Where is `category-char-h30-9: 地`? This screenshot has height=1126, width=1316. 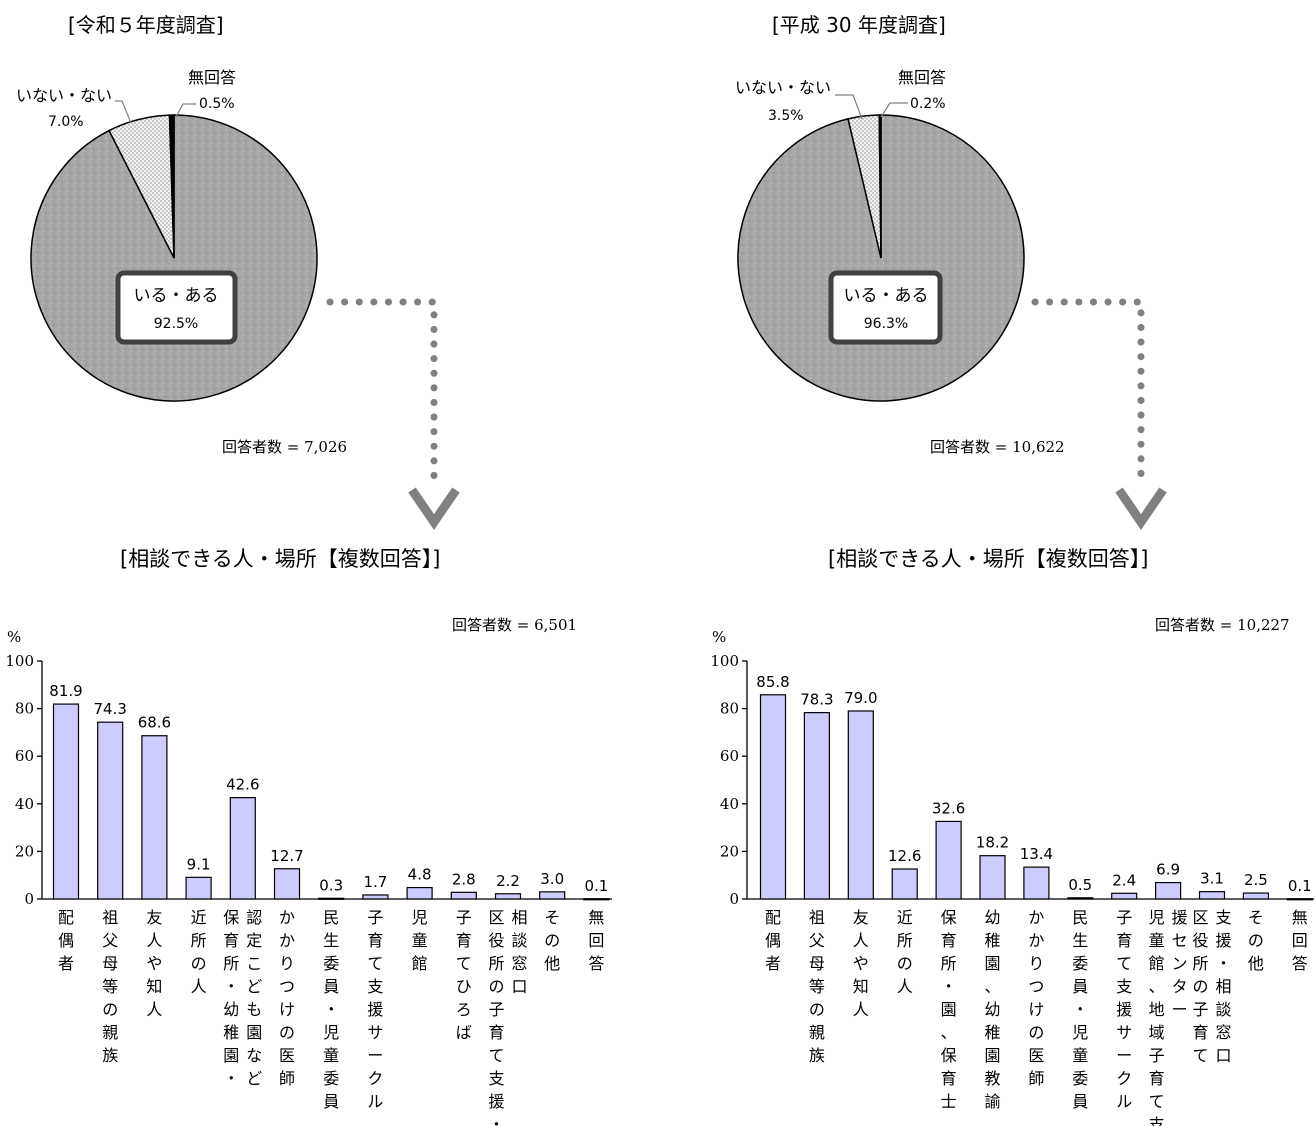 category-char-h30-9: 地 is located at coordinates (1157, 1009).